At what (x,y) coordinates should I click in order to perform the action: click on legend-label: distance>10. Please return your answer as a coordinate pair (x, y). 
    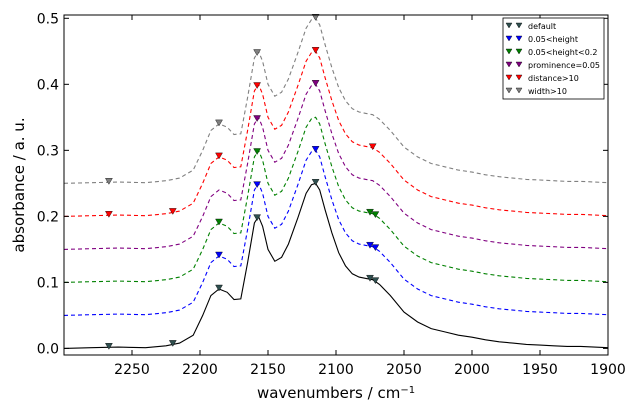
    Looking at the image, I should click on (553, 78).